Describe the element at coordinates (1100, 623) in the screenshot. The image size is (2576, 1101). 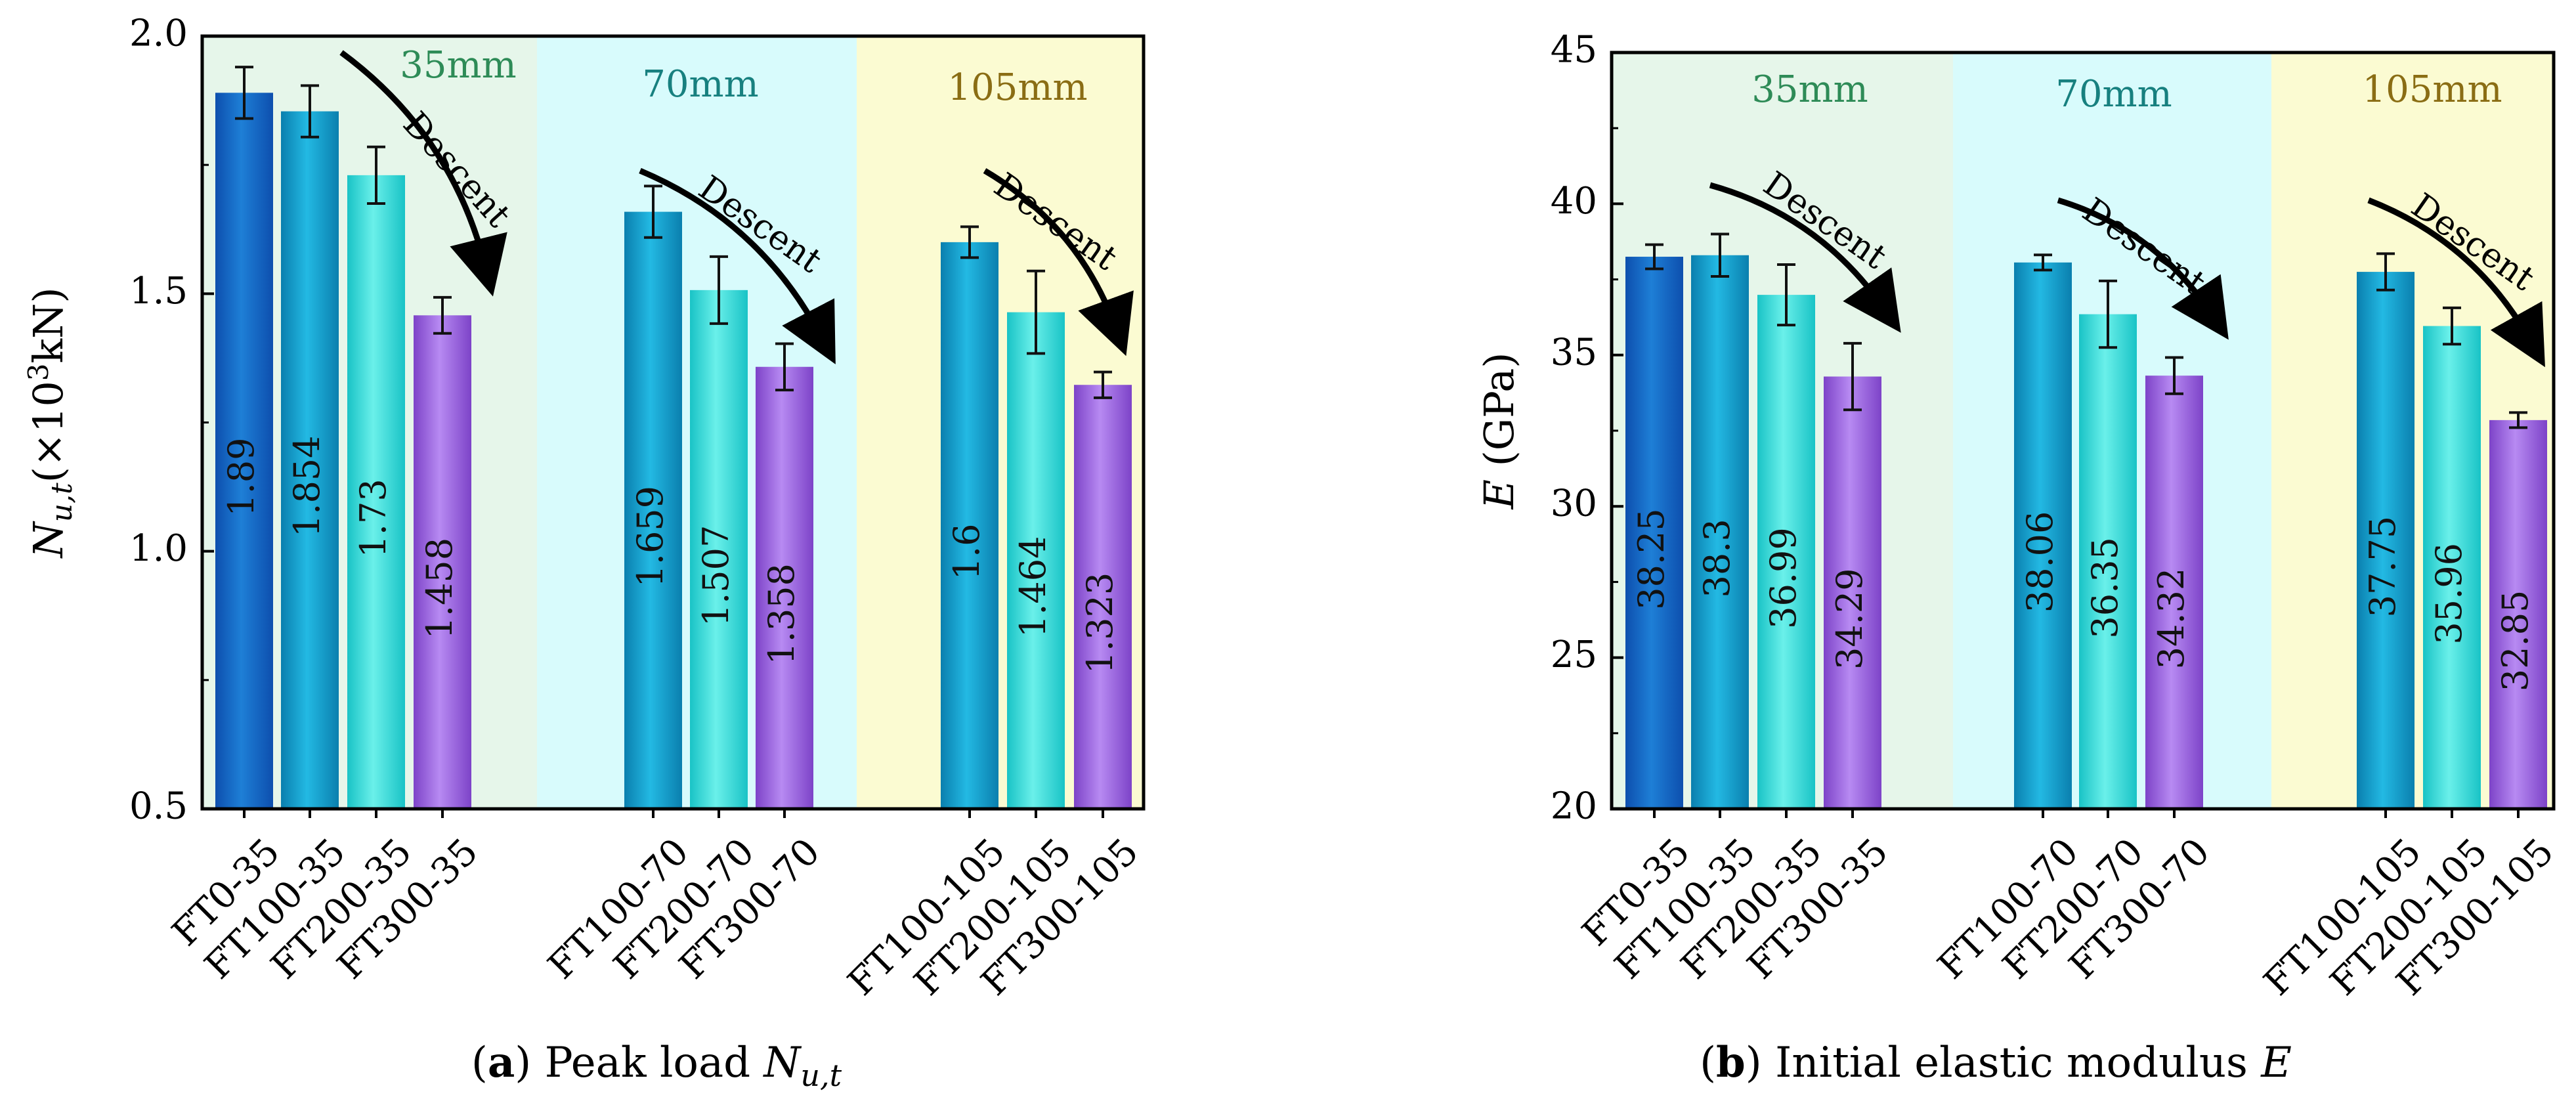
I see `value-label: 1.323` at that location.